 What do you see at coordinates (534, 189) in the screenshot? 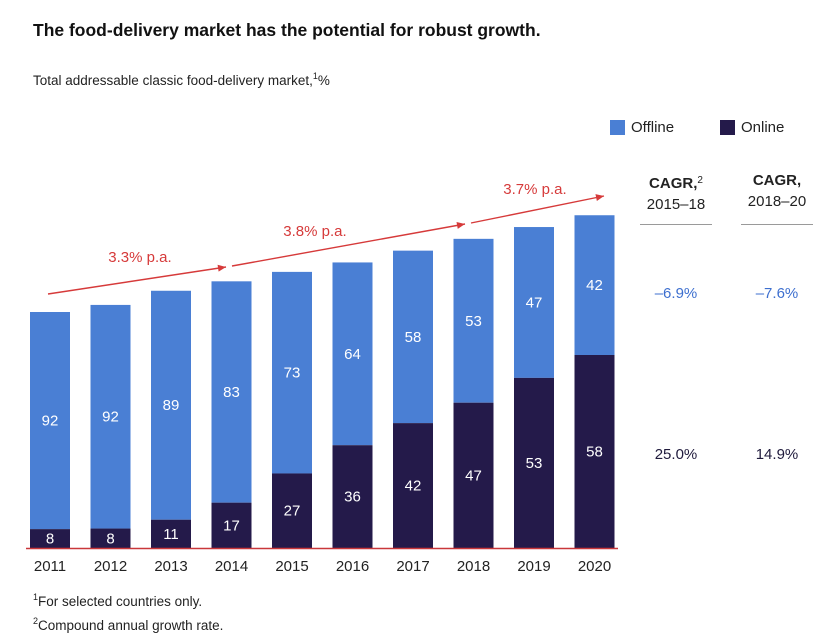
I see `growth-rate-label: 3.7% p.a.` at bounding box center [534, 189].